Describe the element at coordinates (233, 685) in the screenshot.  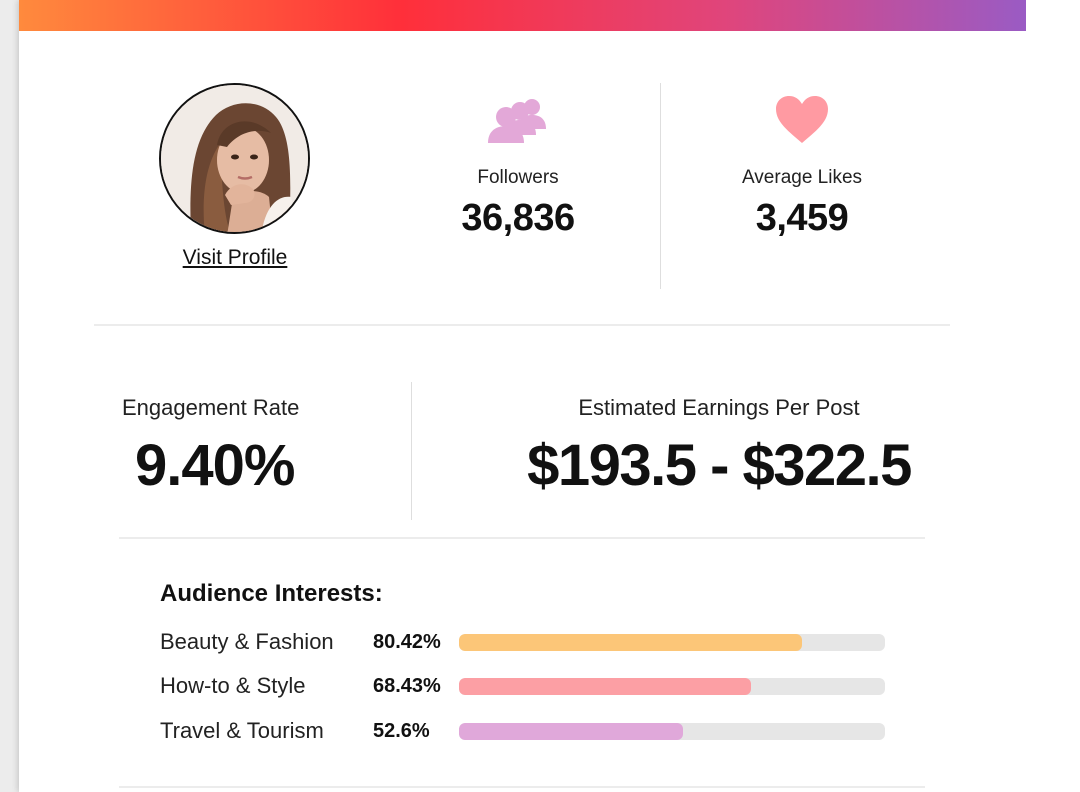
I see `interest-name: How-to & Style` at that location.